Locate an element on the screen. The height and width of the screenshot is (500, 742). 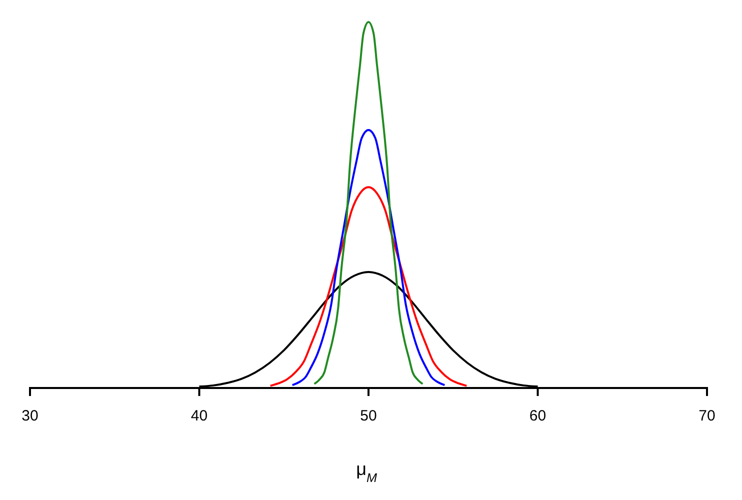
x-tick-label: 40 is located at coordinates (199, 416).